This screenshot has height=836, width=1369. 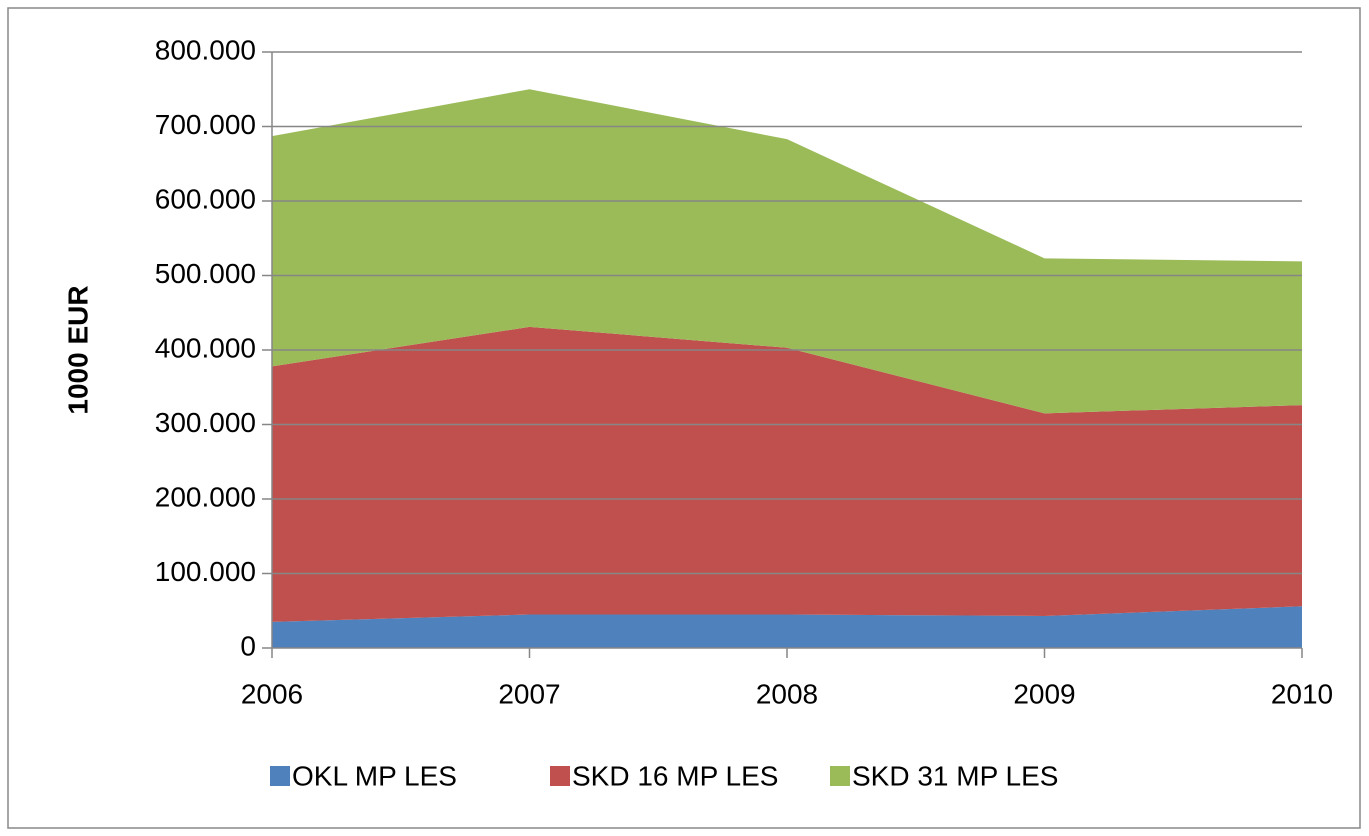 What do you see at coordinates (77, 349) in the screenshot?
I see `y-axis-label: 1000 EUR` at bounding box center [77, 349].